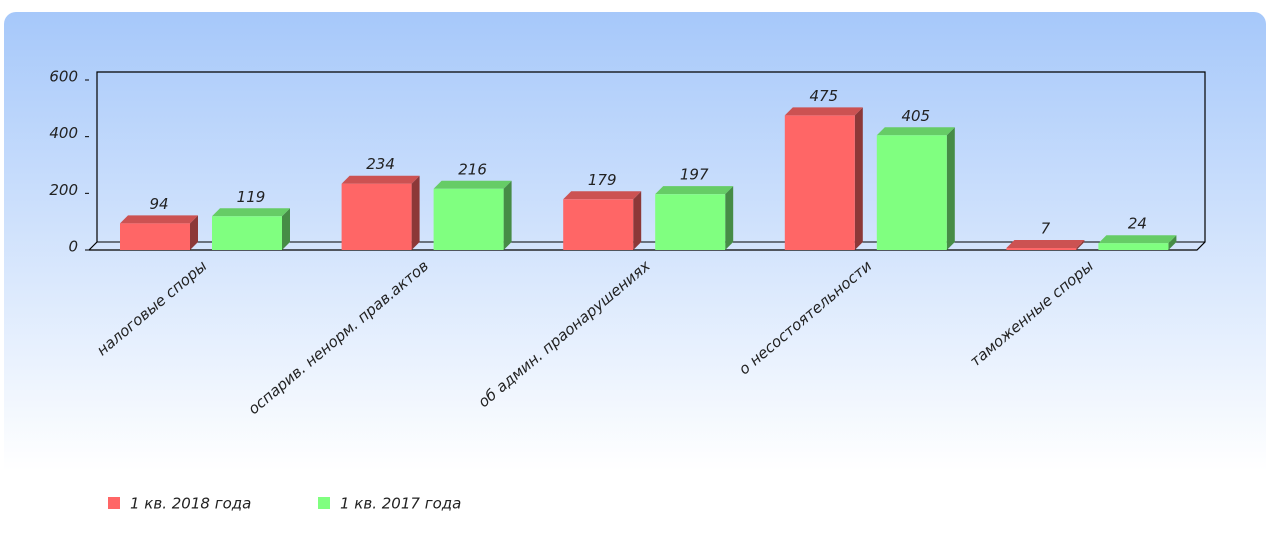 This screenshot has width=1269, height=560. What do you see at coordinates (694, 175) in the screenshot?
I see `data-label: 197` at bounding box center [694, 175].